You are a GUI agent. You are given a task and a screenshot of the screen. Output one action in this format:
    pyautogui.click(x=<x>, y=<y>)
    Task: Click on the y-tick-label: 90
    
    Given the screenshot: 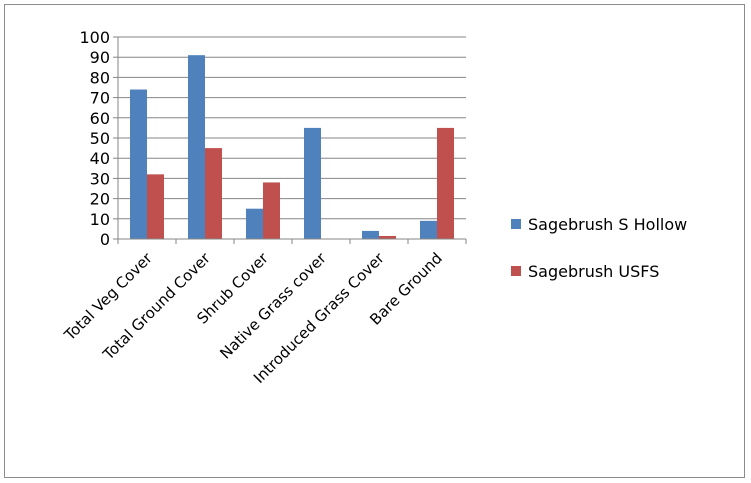 What is the action you would take?
    pyautogui.click(x=100, y=57)
    